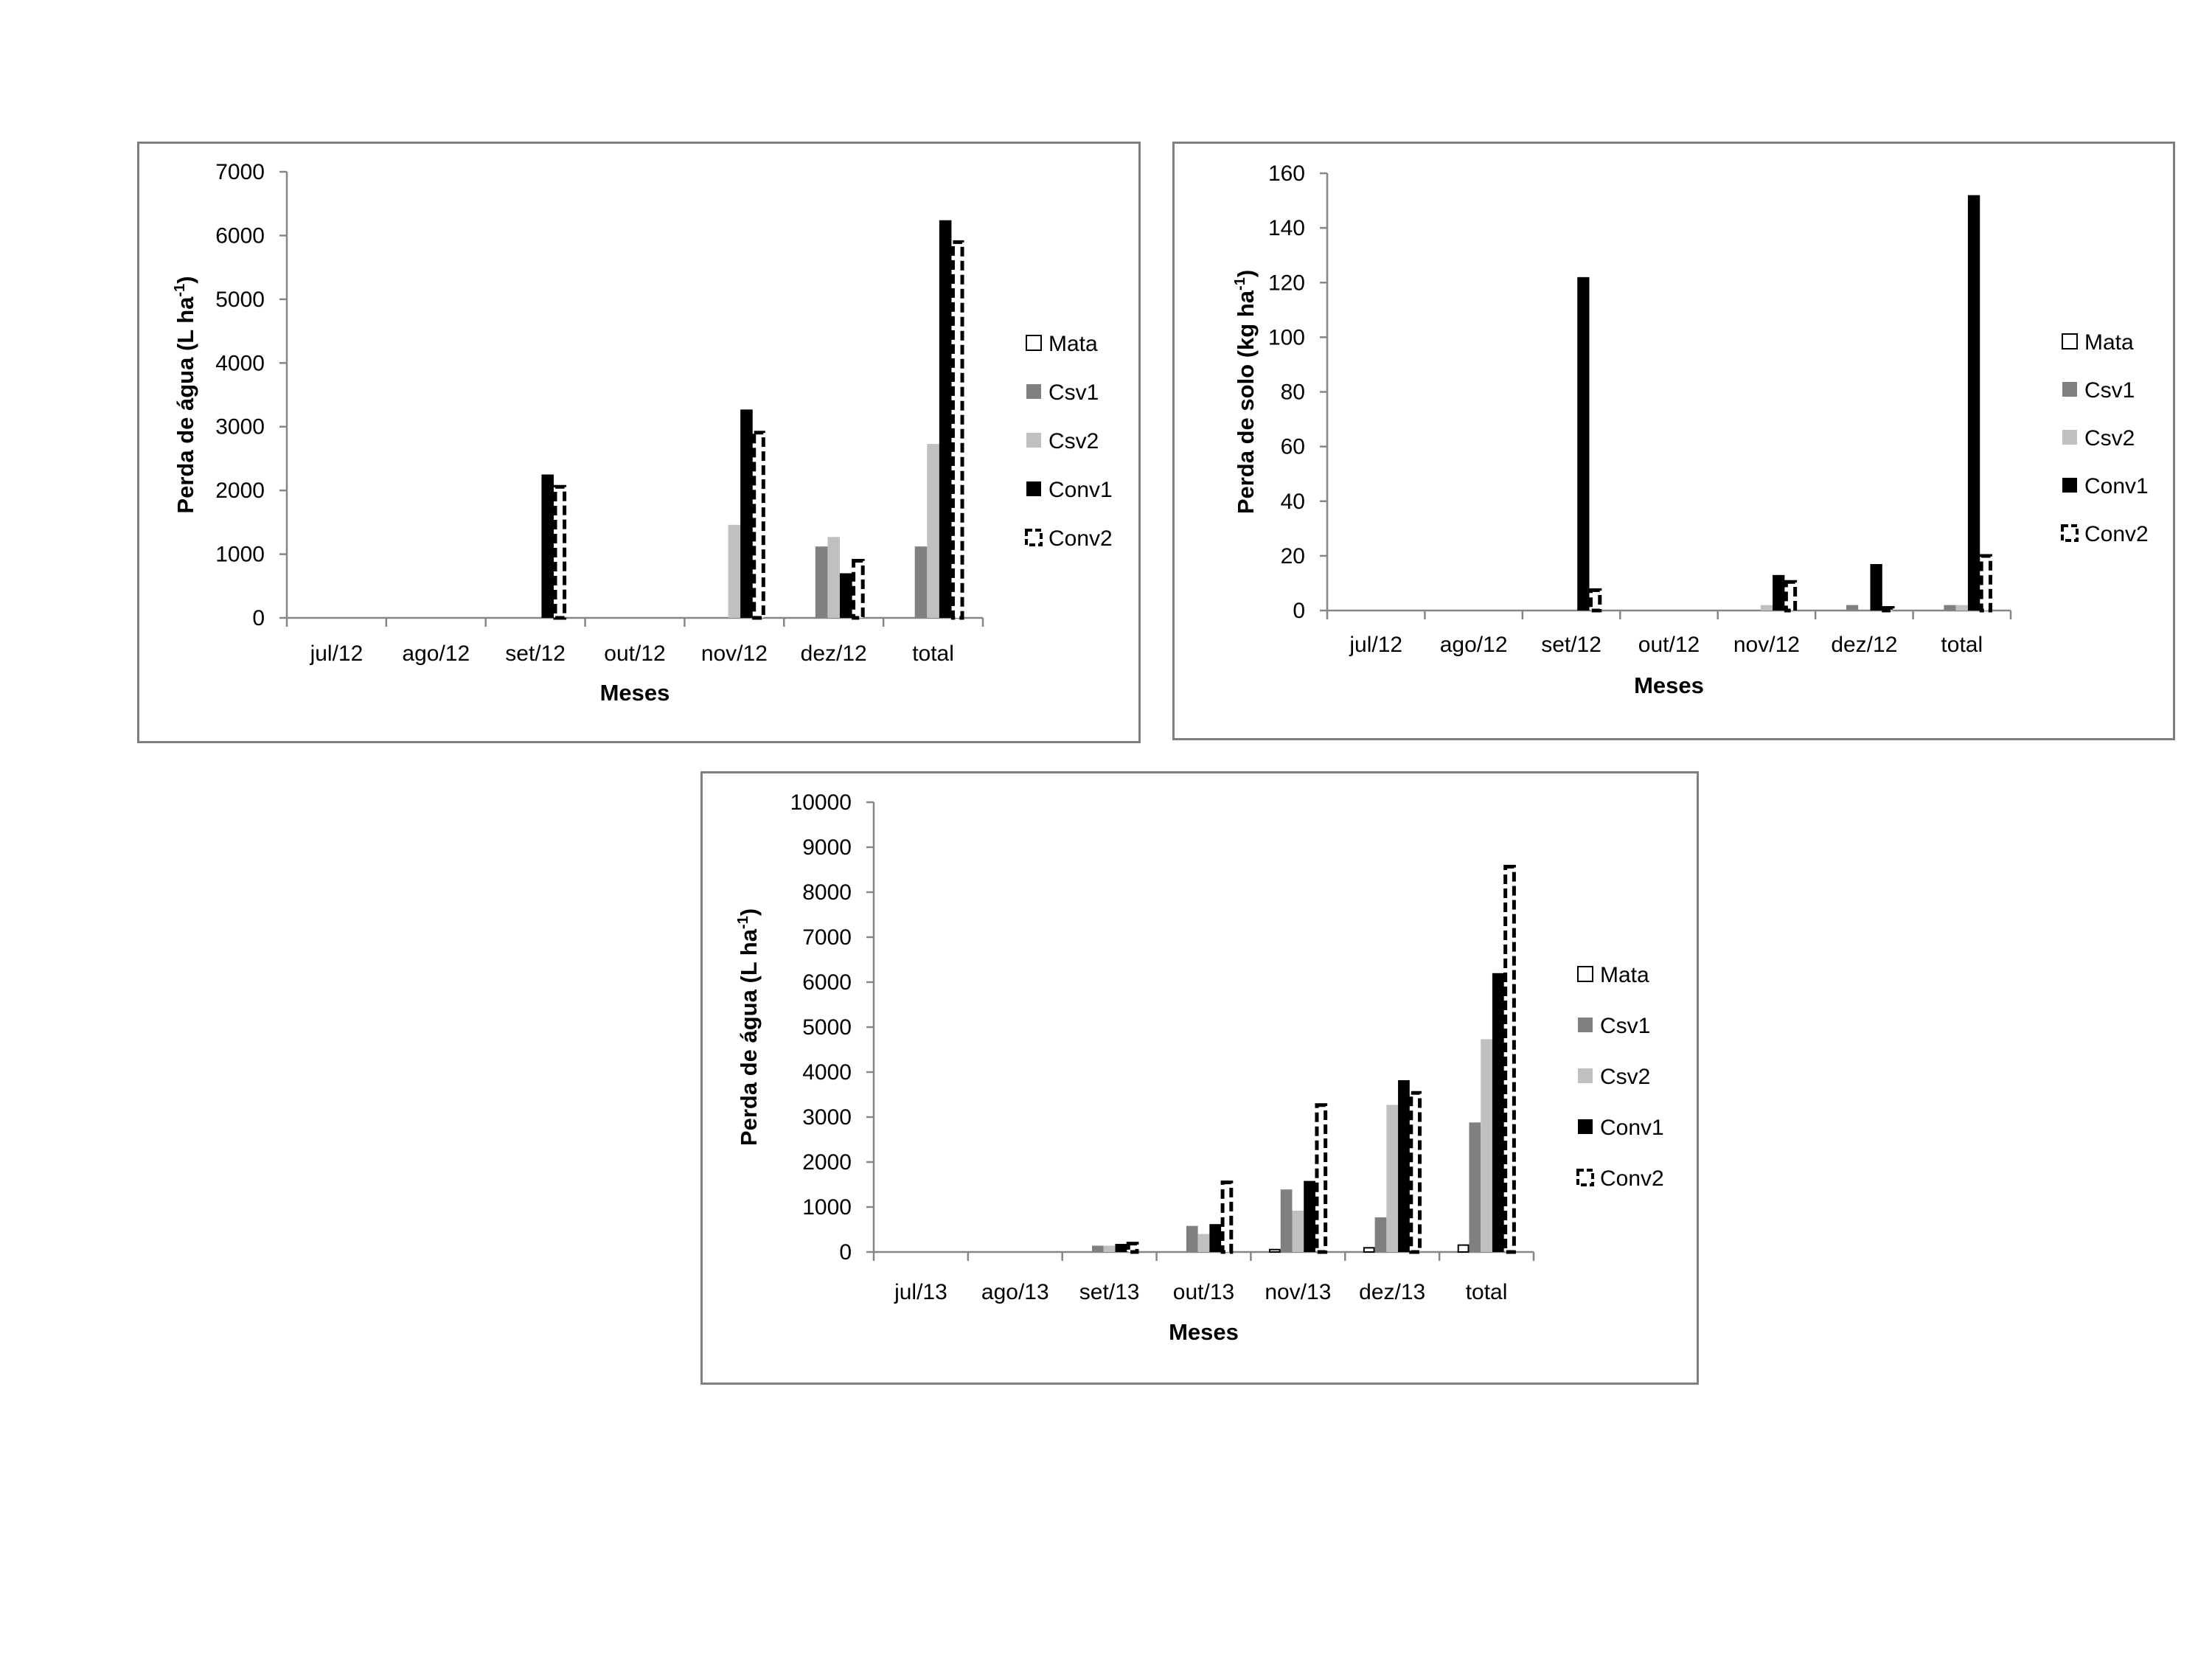  What do you see at coordinates (1203, 1292) in the screenshot?
I see `x-tick-label: out/13` at bounding box center [1203, 1292].